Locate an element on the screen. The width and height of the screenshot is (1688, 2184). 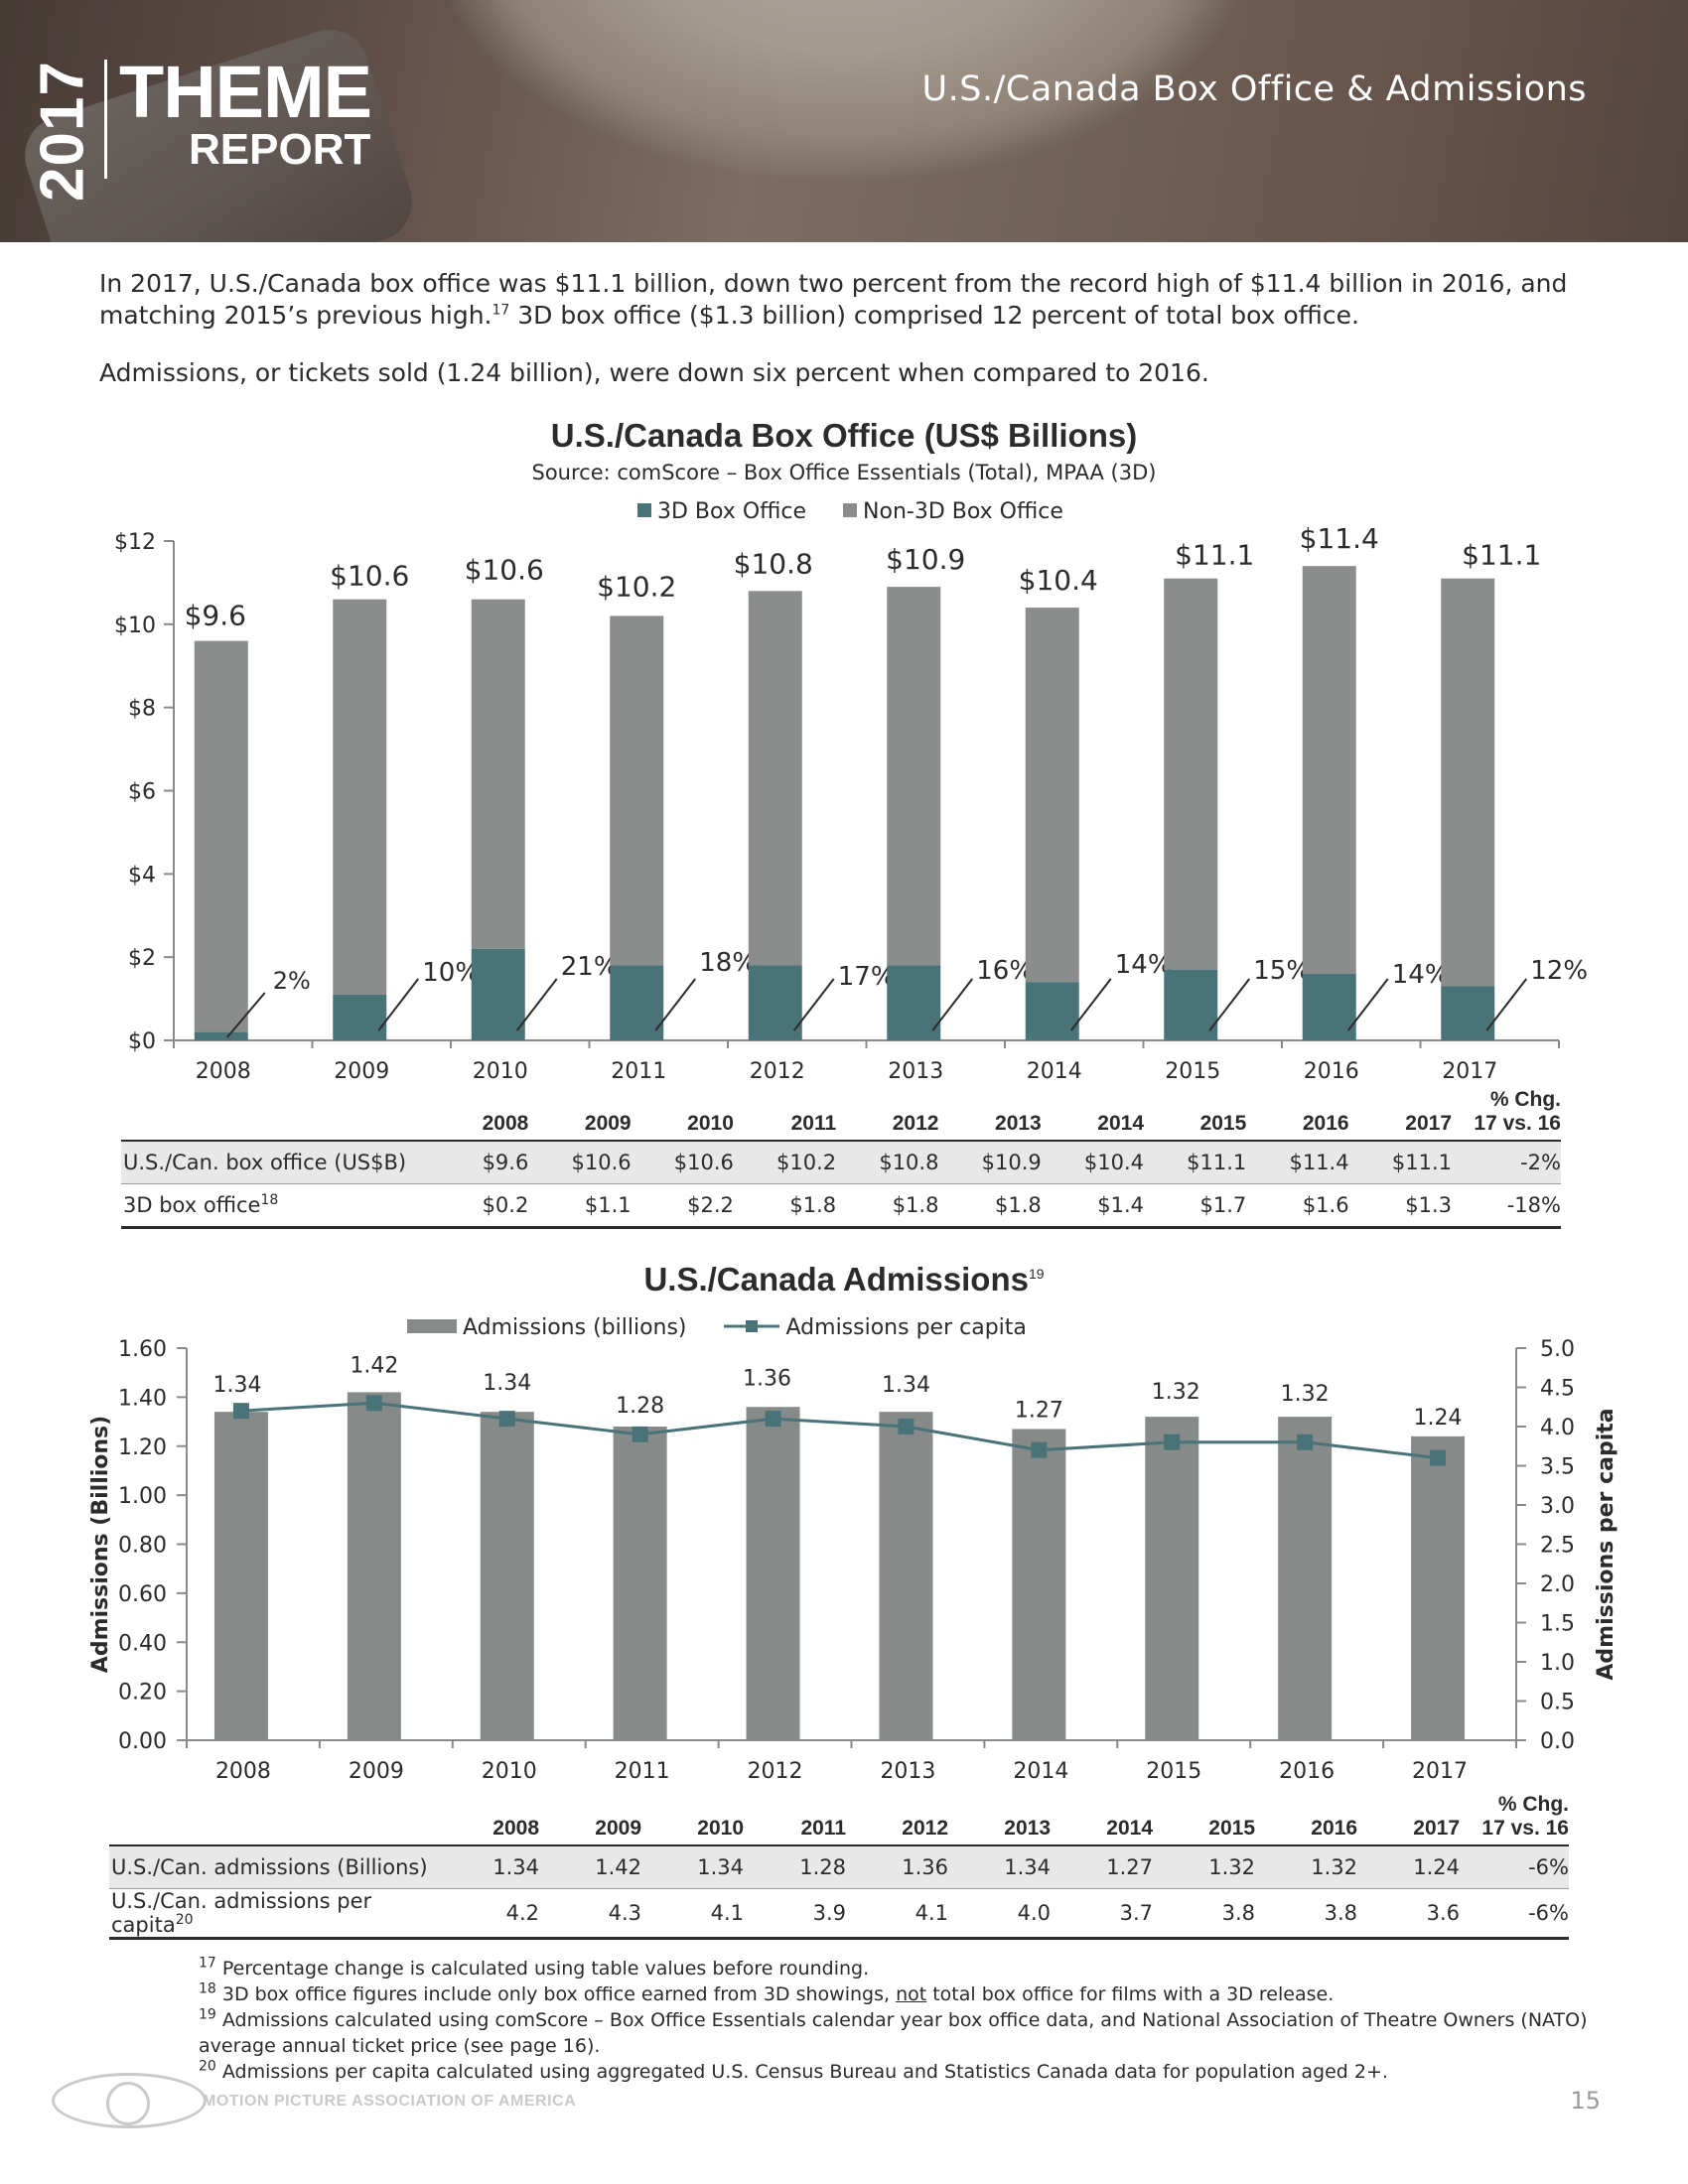
table-year-header: 2010 is located at coordinates (710, 1123).